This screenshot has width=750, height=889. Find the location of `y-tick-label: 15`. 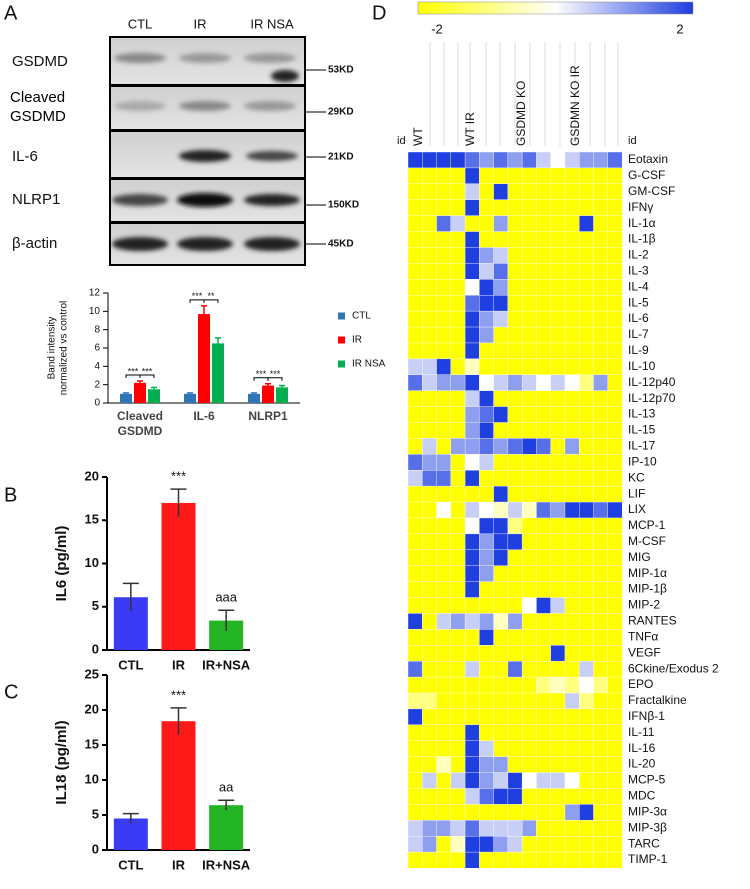

y-tick-label: 15 is located at coordinates (92, 743).